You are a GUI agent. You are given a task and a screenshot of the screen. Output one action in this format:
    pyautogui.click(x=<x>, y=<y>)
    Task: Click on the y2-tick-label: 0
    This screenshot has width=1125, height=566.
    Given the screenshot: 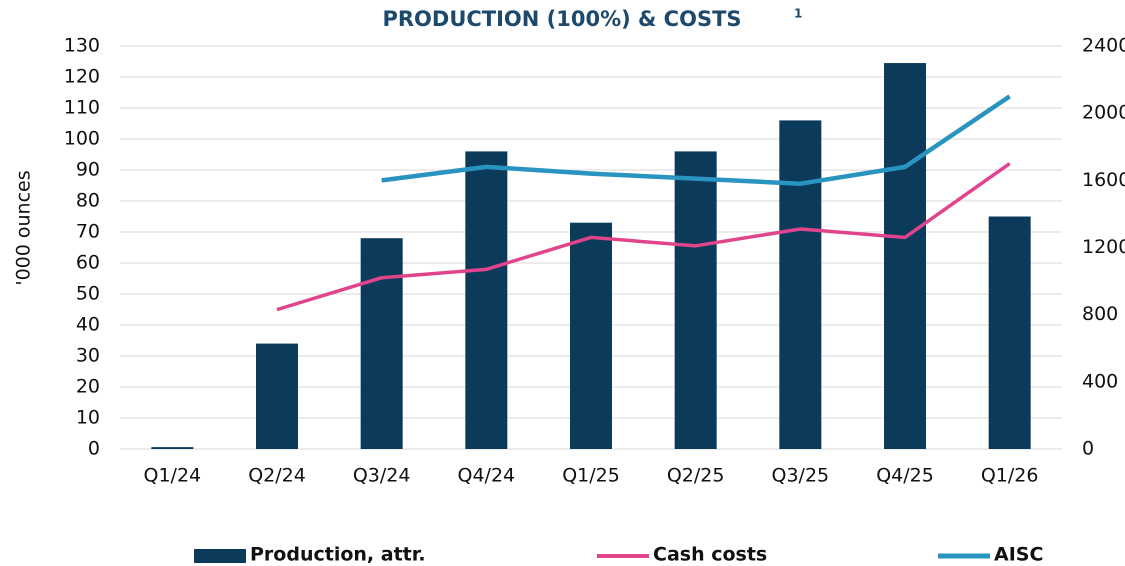 What is the action you would take?
    pyautogui.click(x=1088, y=449)
    